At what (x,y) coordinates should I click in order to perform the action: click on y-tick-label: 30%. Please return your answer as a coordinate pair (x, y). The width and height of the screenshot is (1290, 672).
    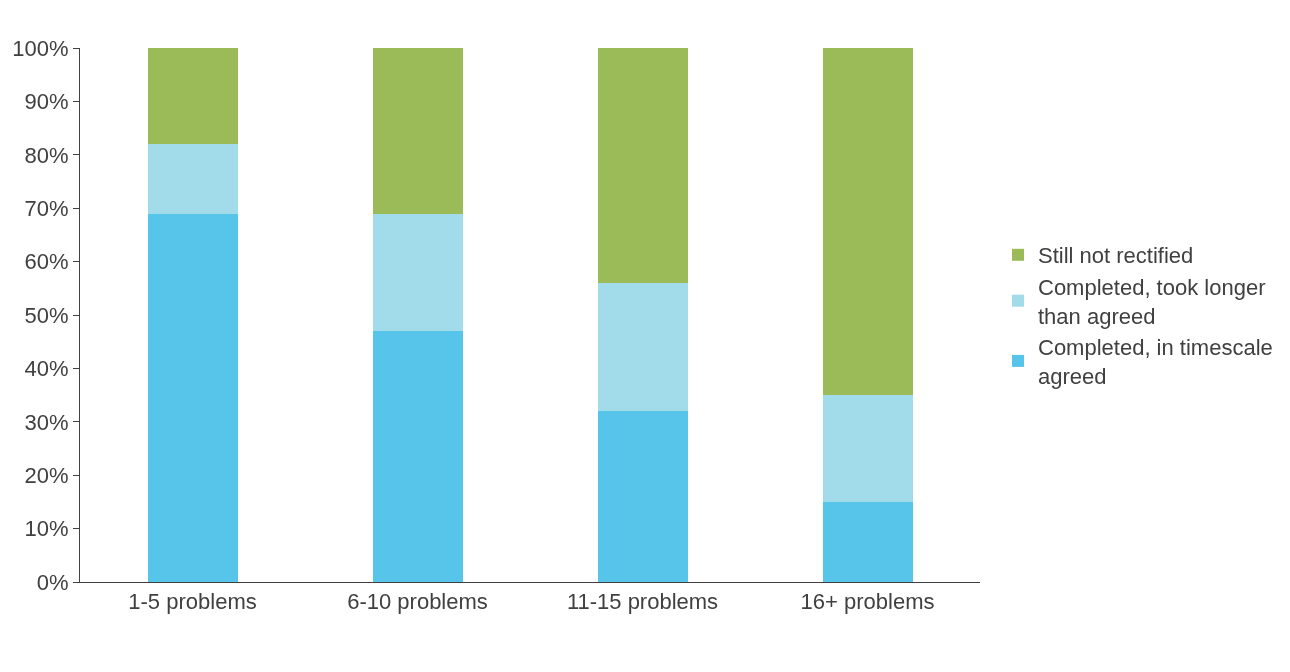
    Looking at the image, I should click on (46, 422).